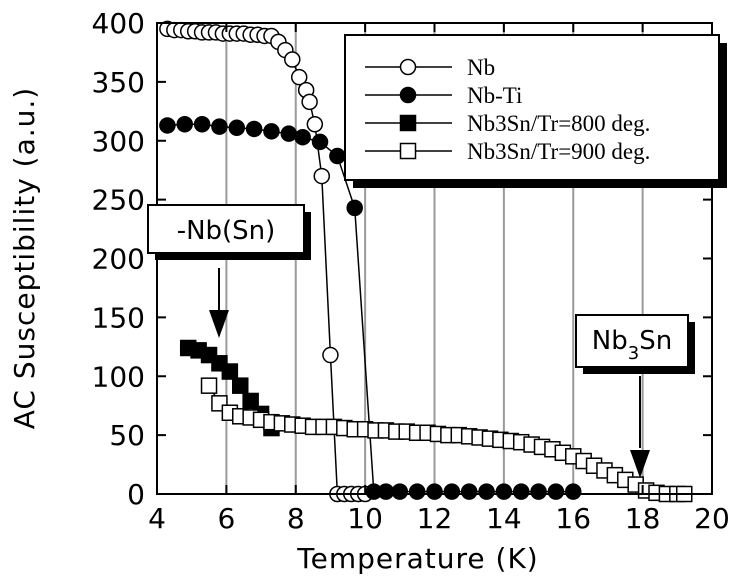 This screenshot has height=579, width=740. Describe the element at coordinates (481, 67) in the screenshot. I see `legend-label: Nb` at that location.